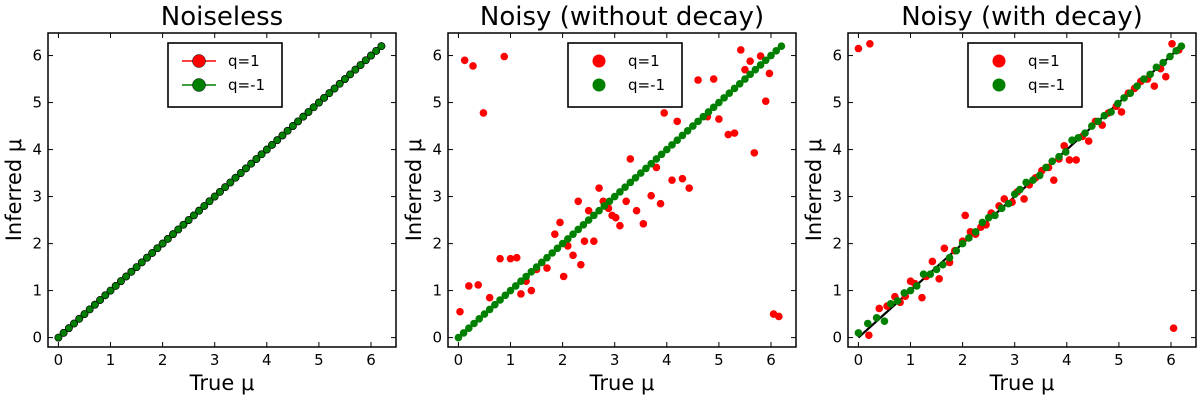 This screenshot has height=400, width=1200. Describe the element at coordinates (511, 360) in the screenshot. I see `x-tick-label: 1` at that location.